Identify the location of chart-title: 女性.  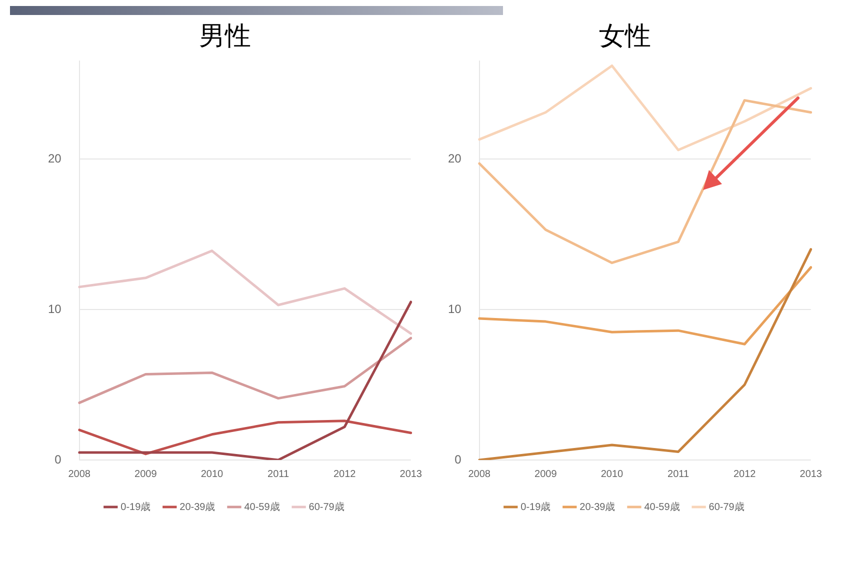
(625, 36).